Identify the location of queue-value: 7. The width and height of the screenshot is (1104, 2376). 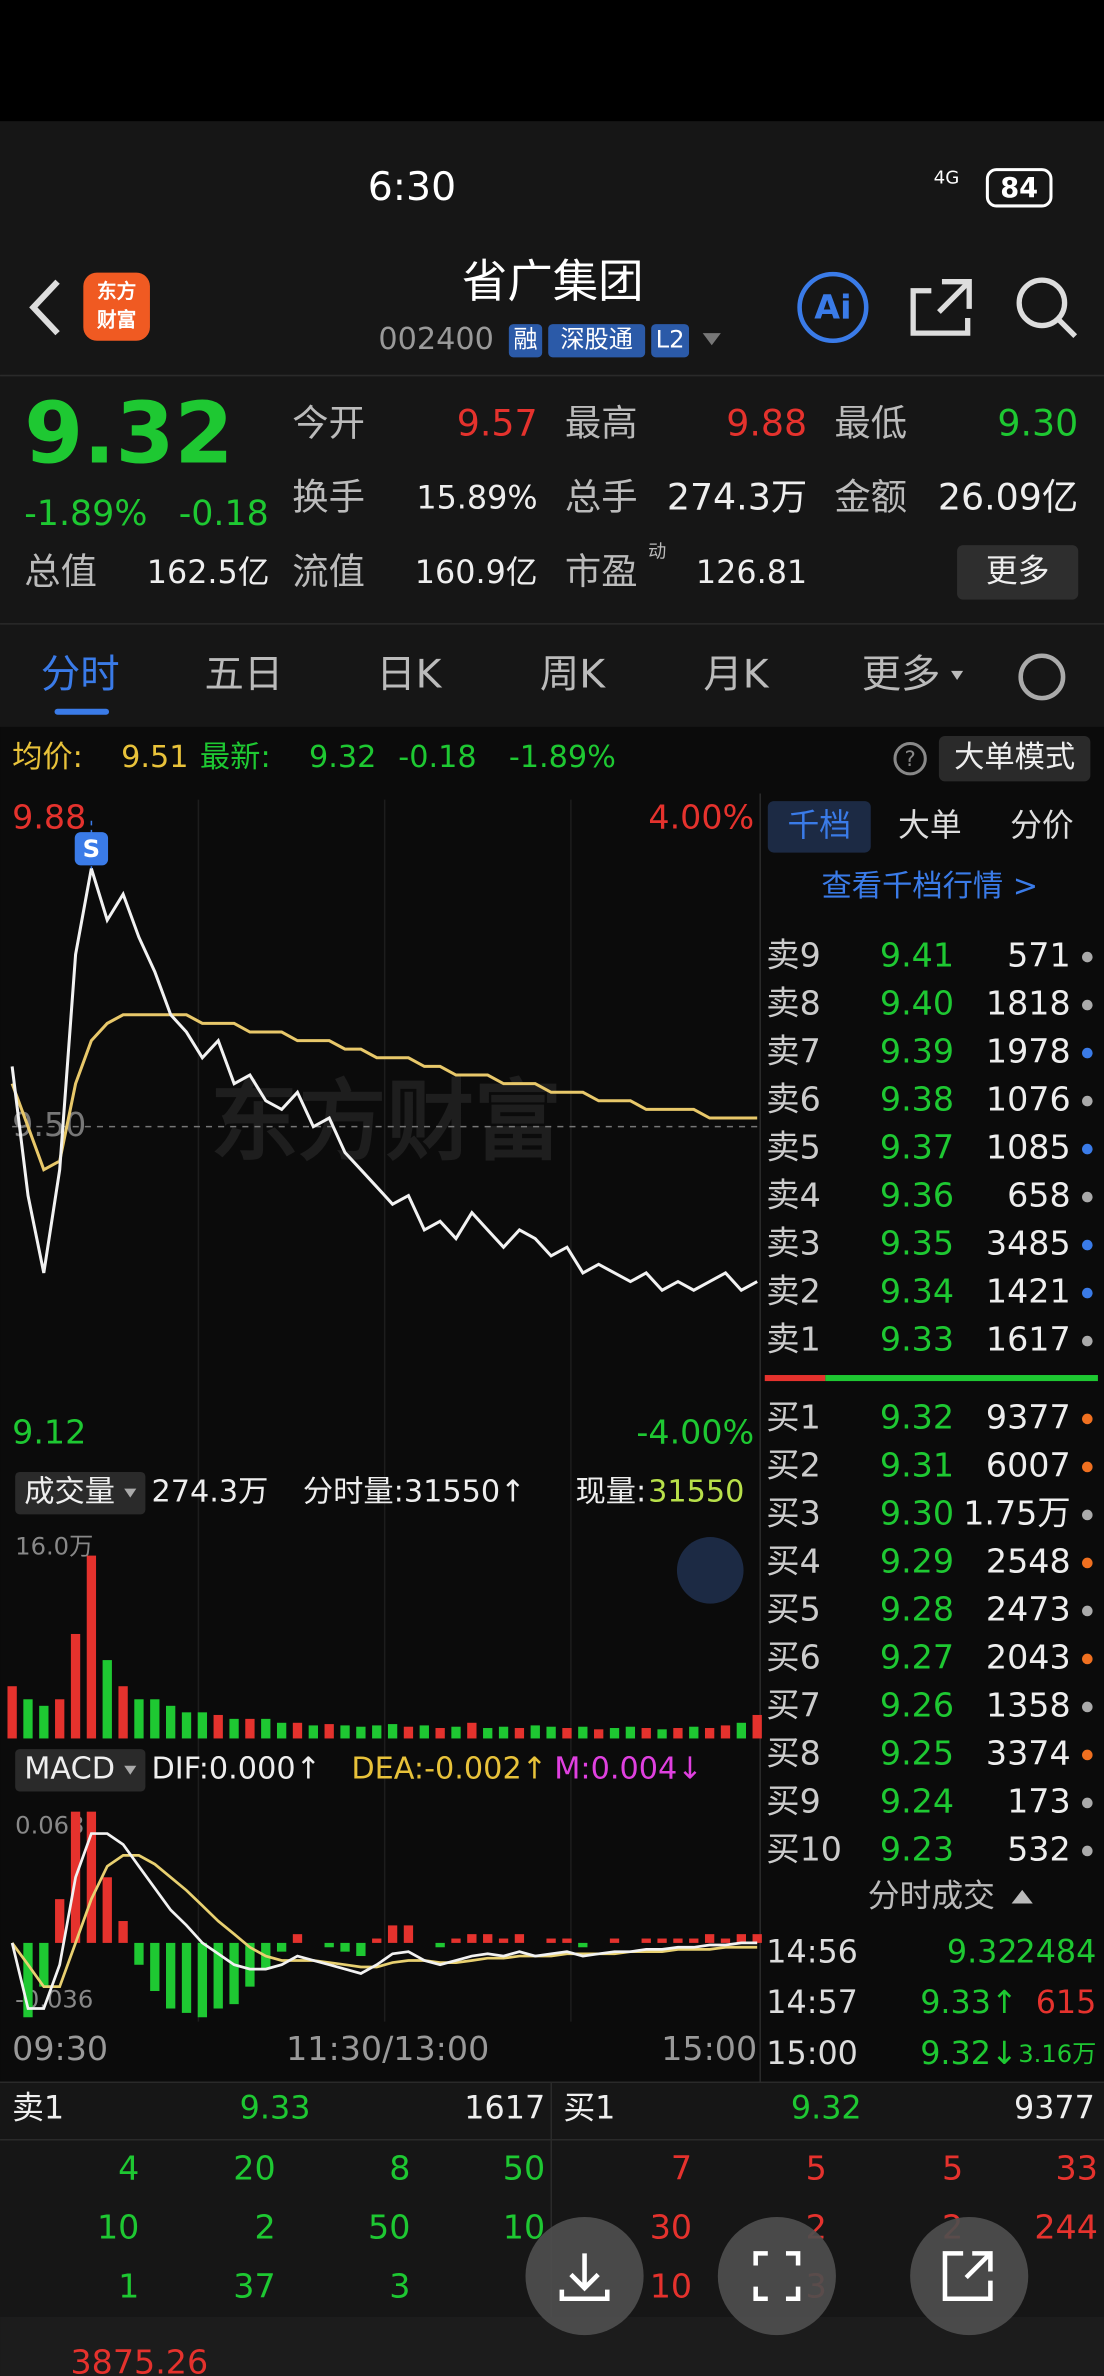
(681, 2168).